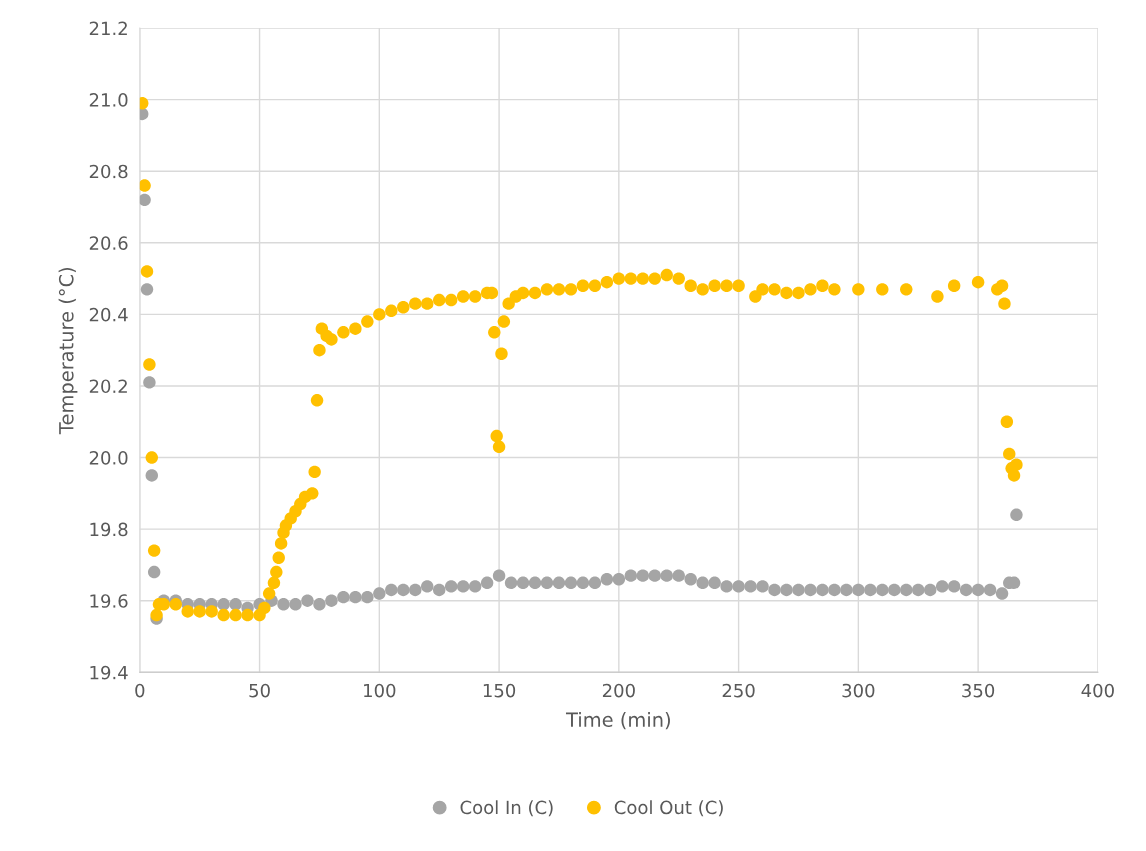 The height and width of the screenshot is (851, 1146). What do you see at coordinates (108, 458) in the screenshot?
I see `y-tick-label: 20.0` at bounding box center [108, 458].